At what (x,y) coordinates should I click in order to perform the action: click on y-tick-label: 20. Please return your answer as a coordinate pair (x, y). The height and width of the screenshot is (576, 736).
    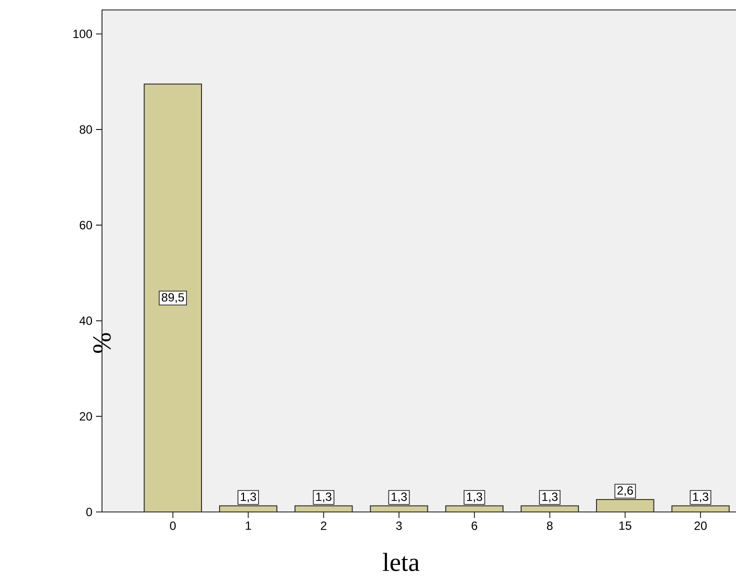
    Looking at the image, I should click on (86, 416).